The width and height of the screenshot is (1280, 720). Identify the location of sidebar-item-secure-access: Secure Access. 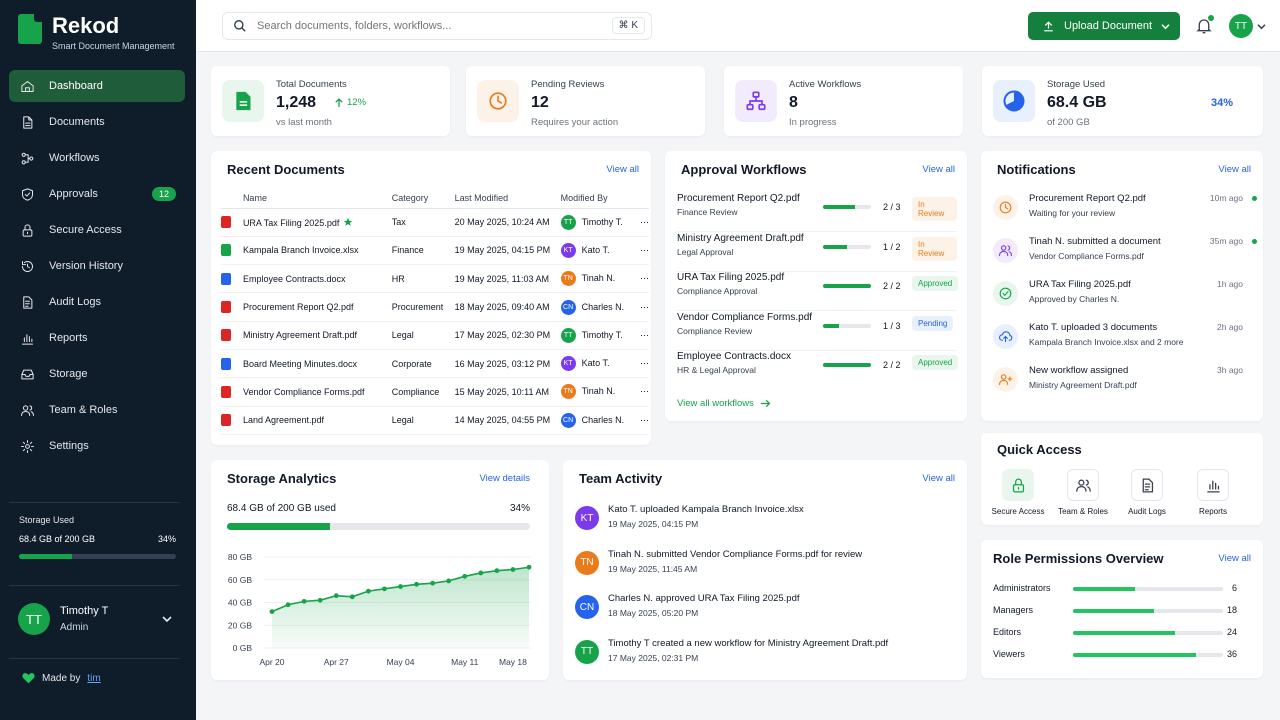
(97, 230).